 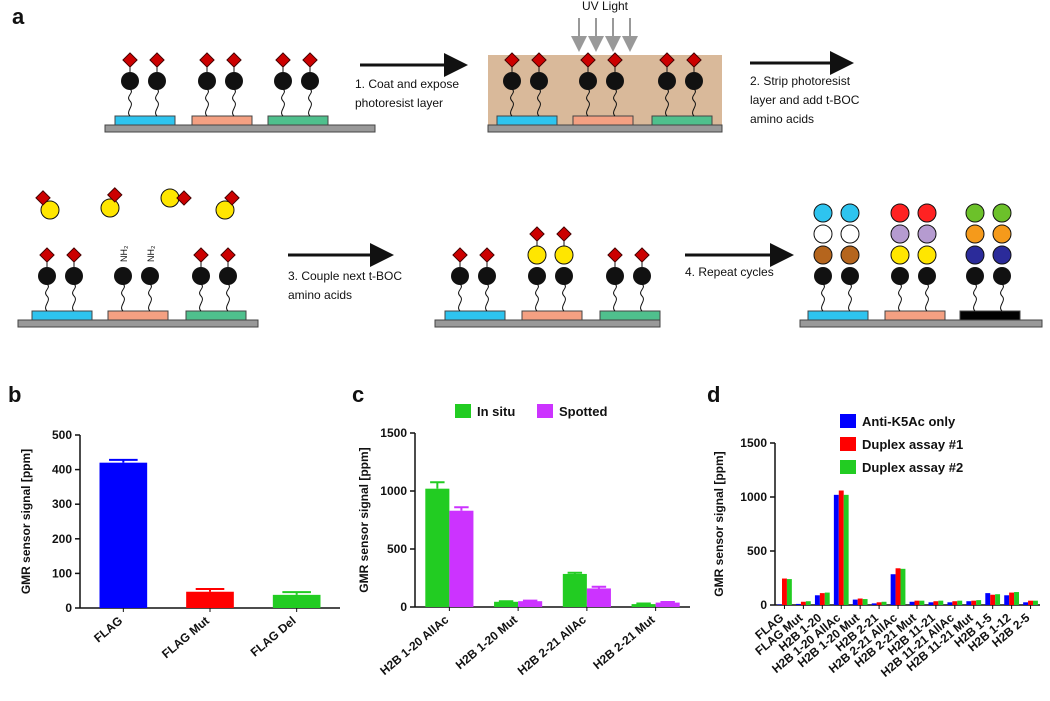 I want to click on substrate, so click(x=605, y=128).